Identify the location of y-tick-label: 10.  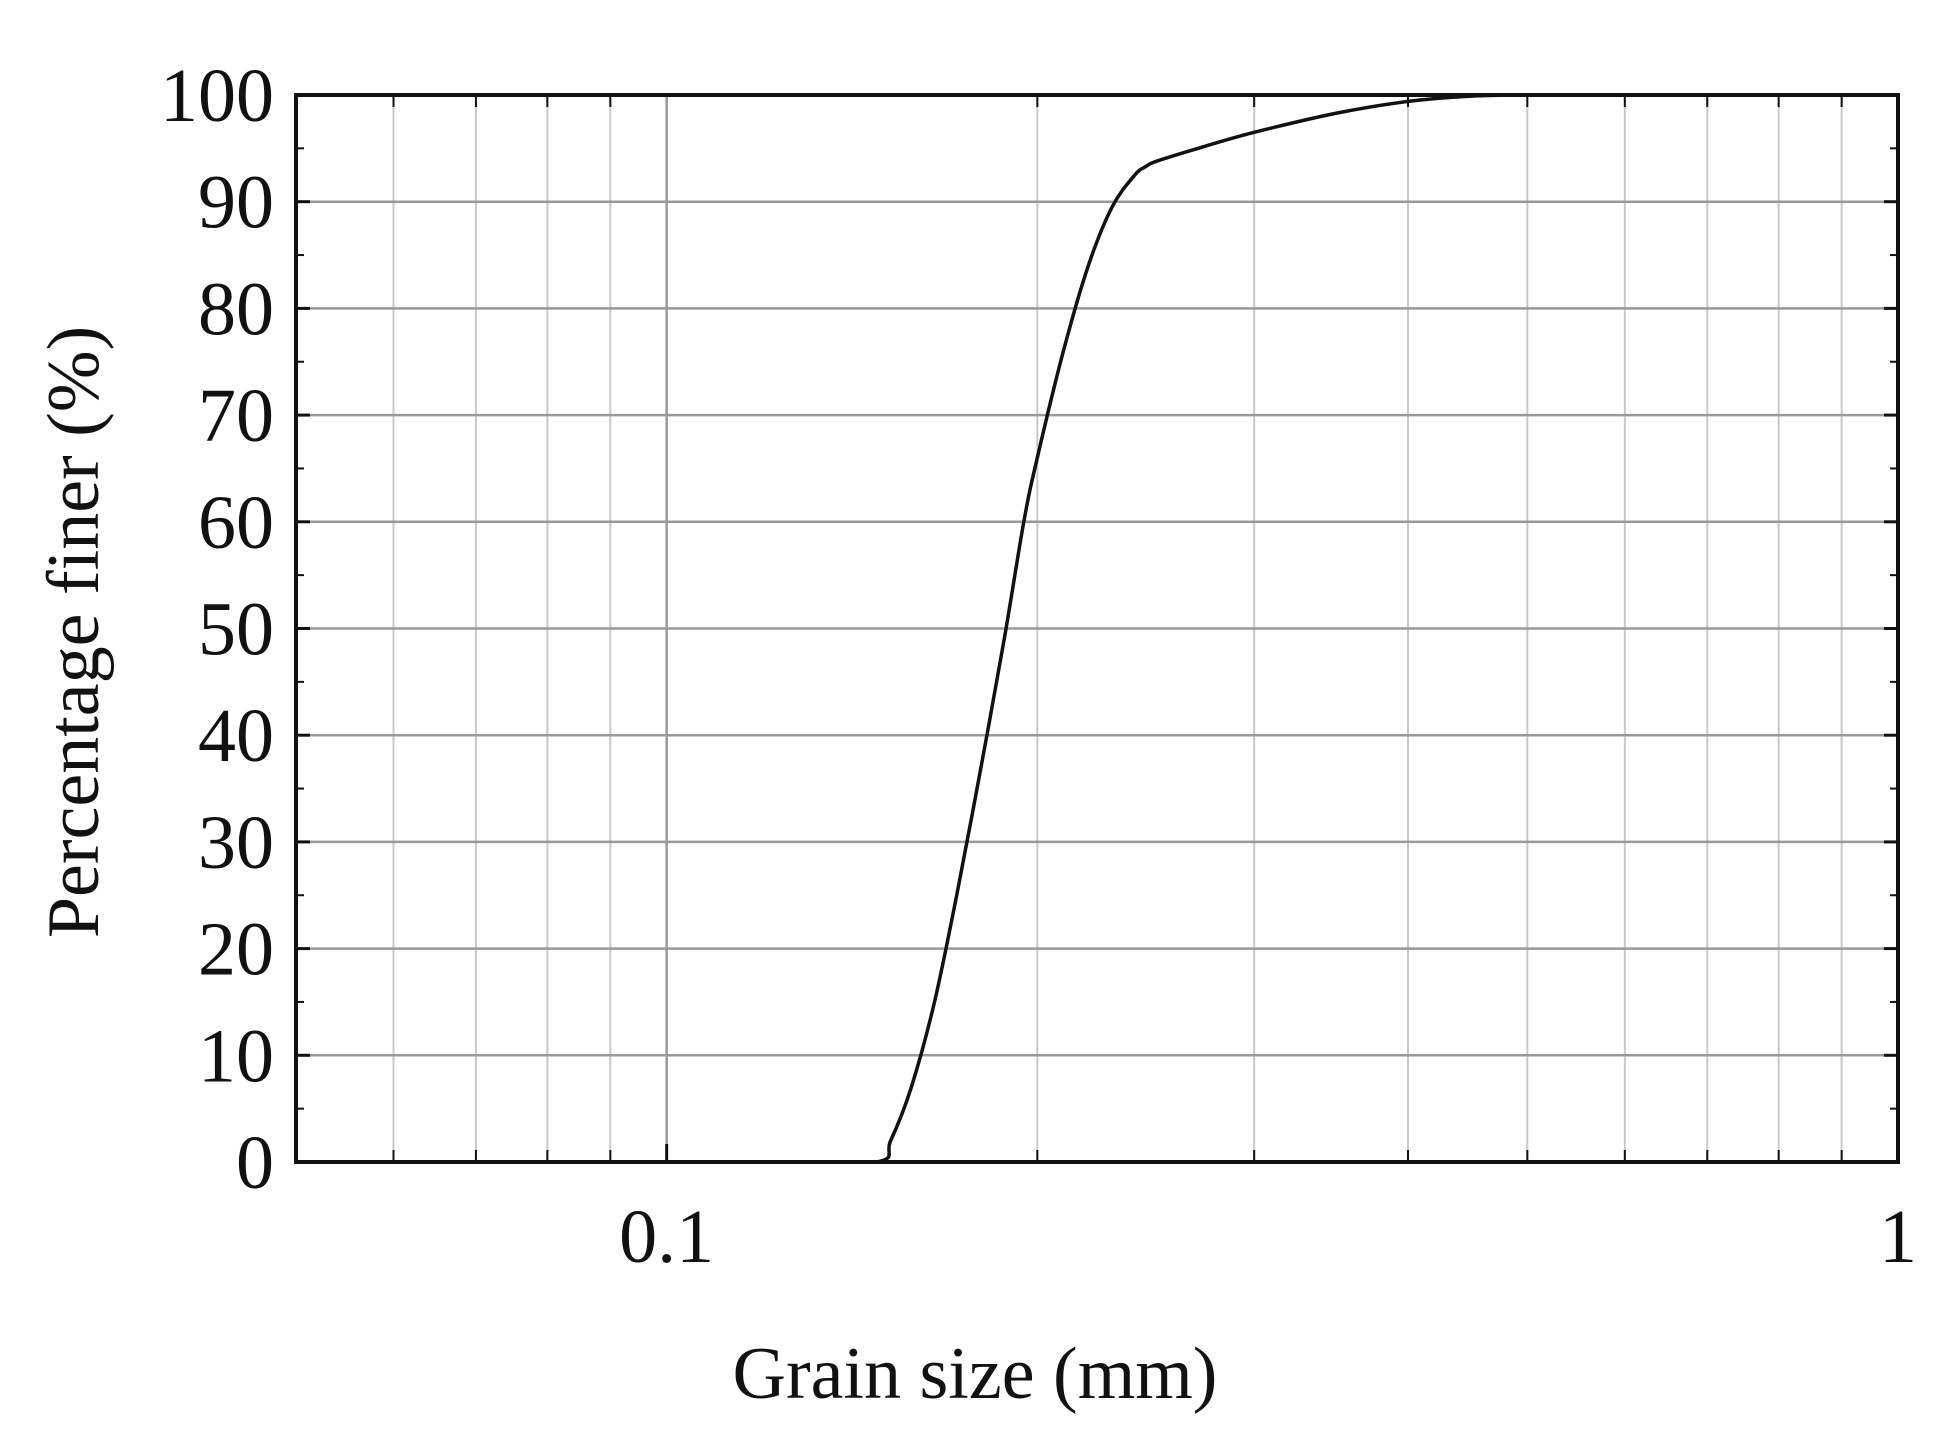
(236, 1056).